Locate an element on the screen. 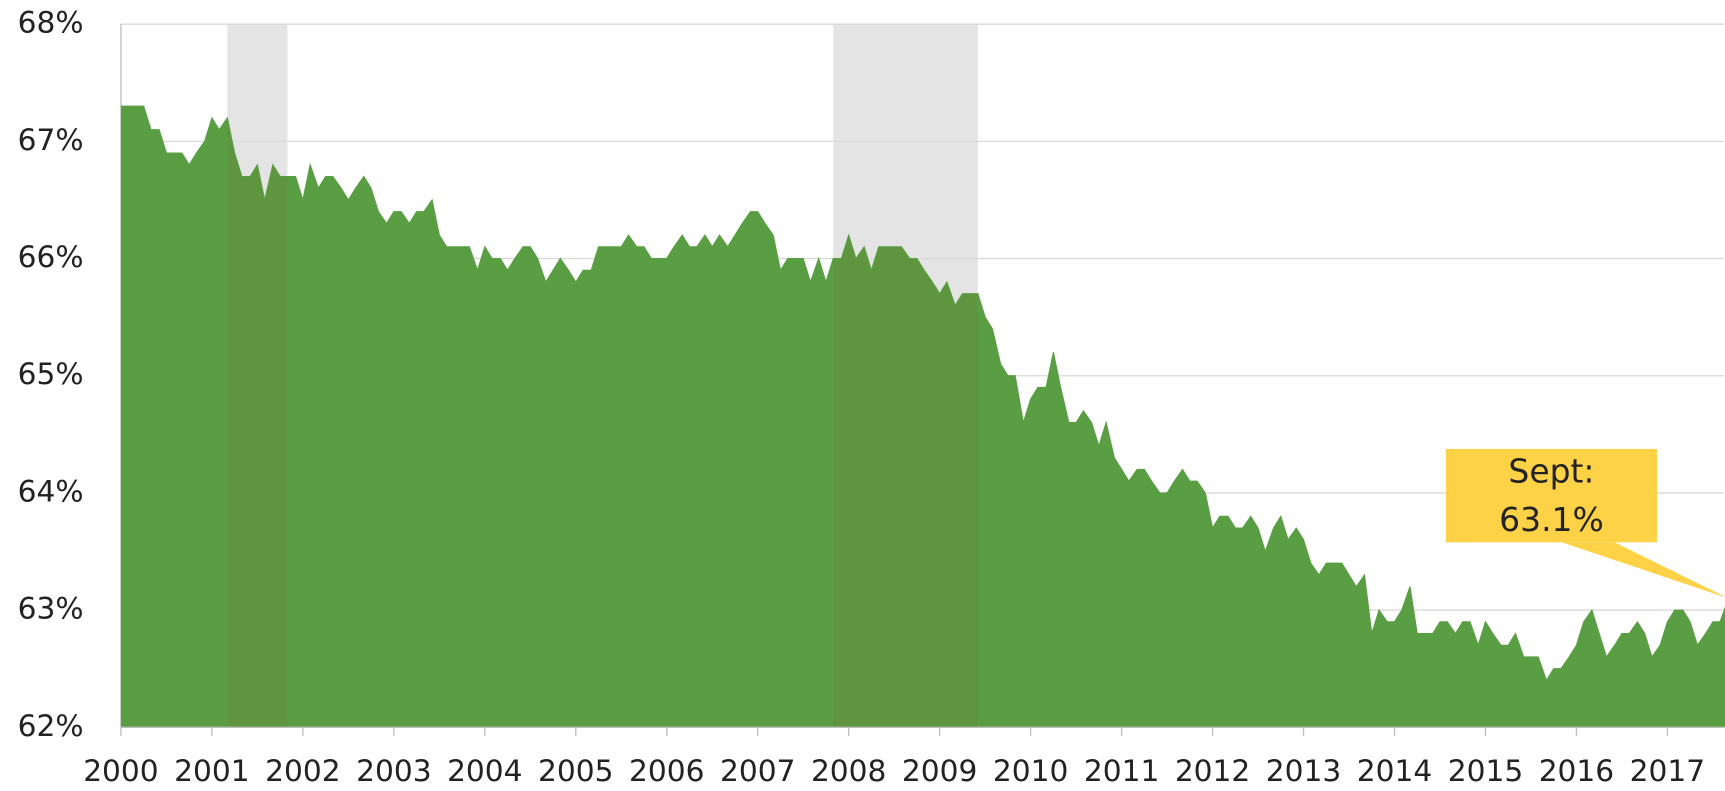  x-tick-label: 2012 is located at coordinates (1212, 770).